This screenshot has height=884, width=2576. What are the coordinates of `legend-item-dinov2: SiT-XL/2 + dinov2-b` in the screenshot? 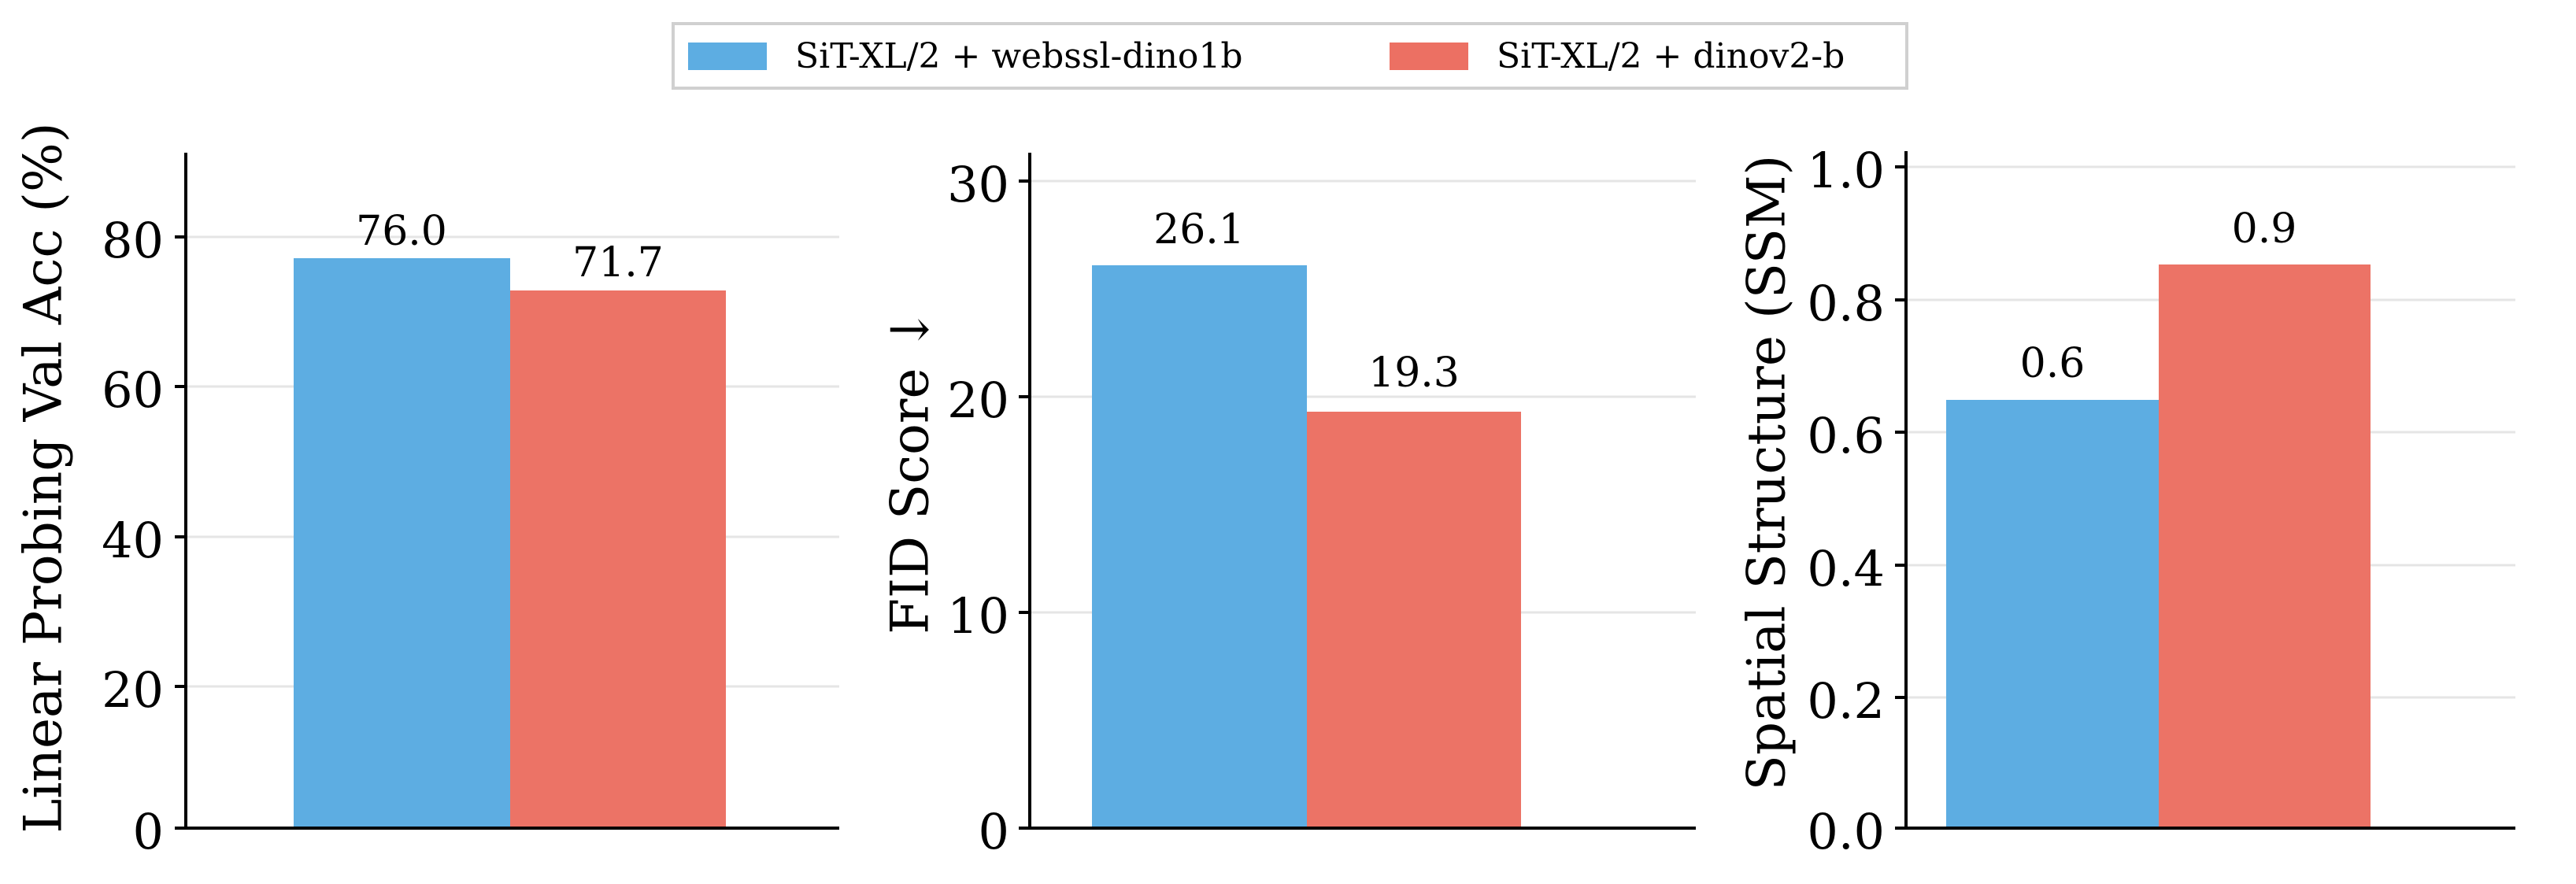 It's located at (1617, 56).